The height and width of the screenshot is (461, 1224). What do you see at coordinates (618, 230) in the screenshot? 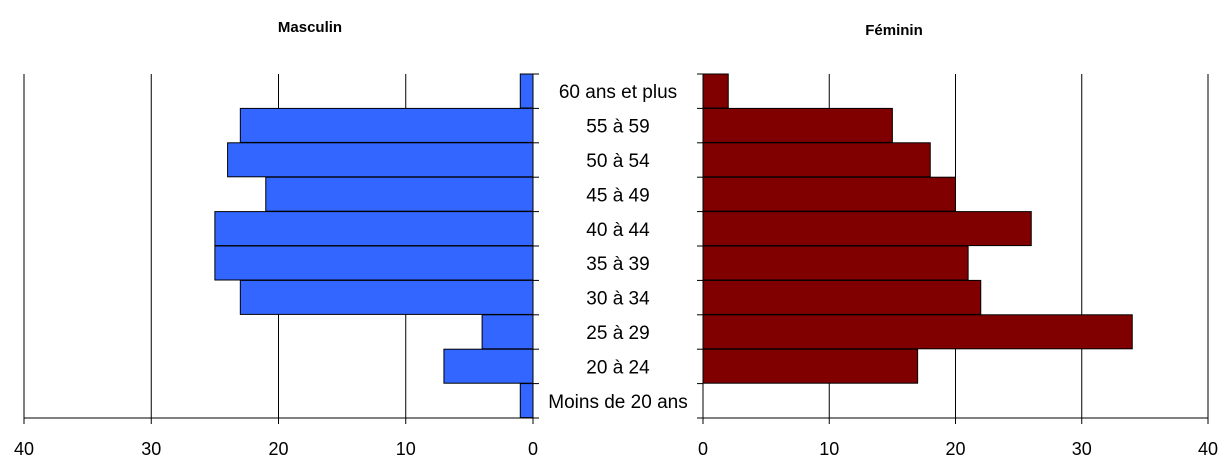
I see `age-category-label: 40 à 44` at bounding box center [618, 230].